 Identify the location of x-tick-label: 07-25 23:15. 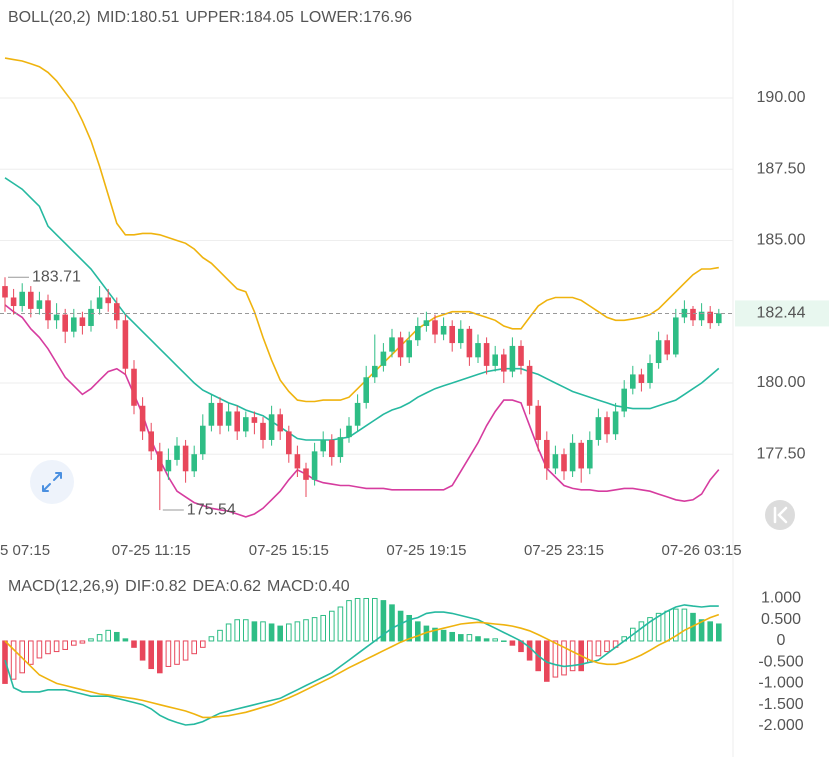
(564, 550).